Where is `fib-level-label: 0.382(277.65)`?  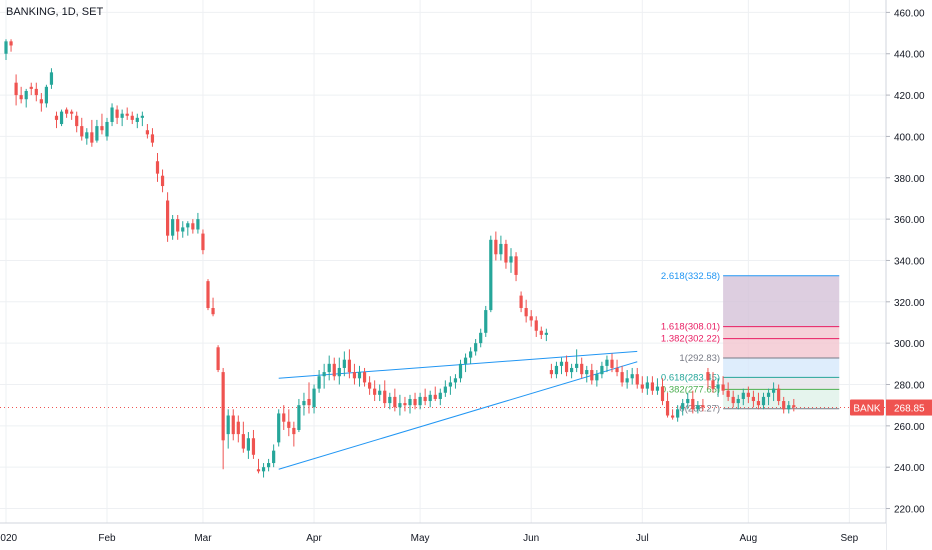 fib-level-label: 0.382(277.65) is located at coordinates (690, 389).